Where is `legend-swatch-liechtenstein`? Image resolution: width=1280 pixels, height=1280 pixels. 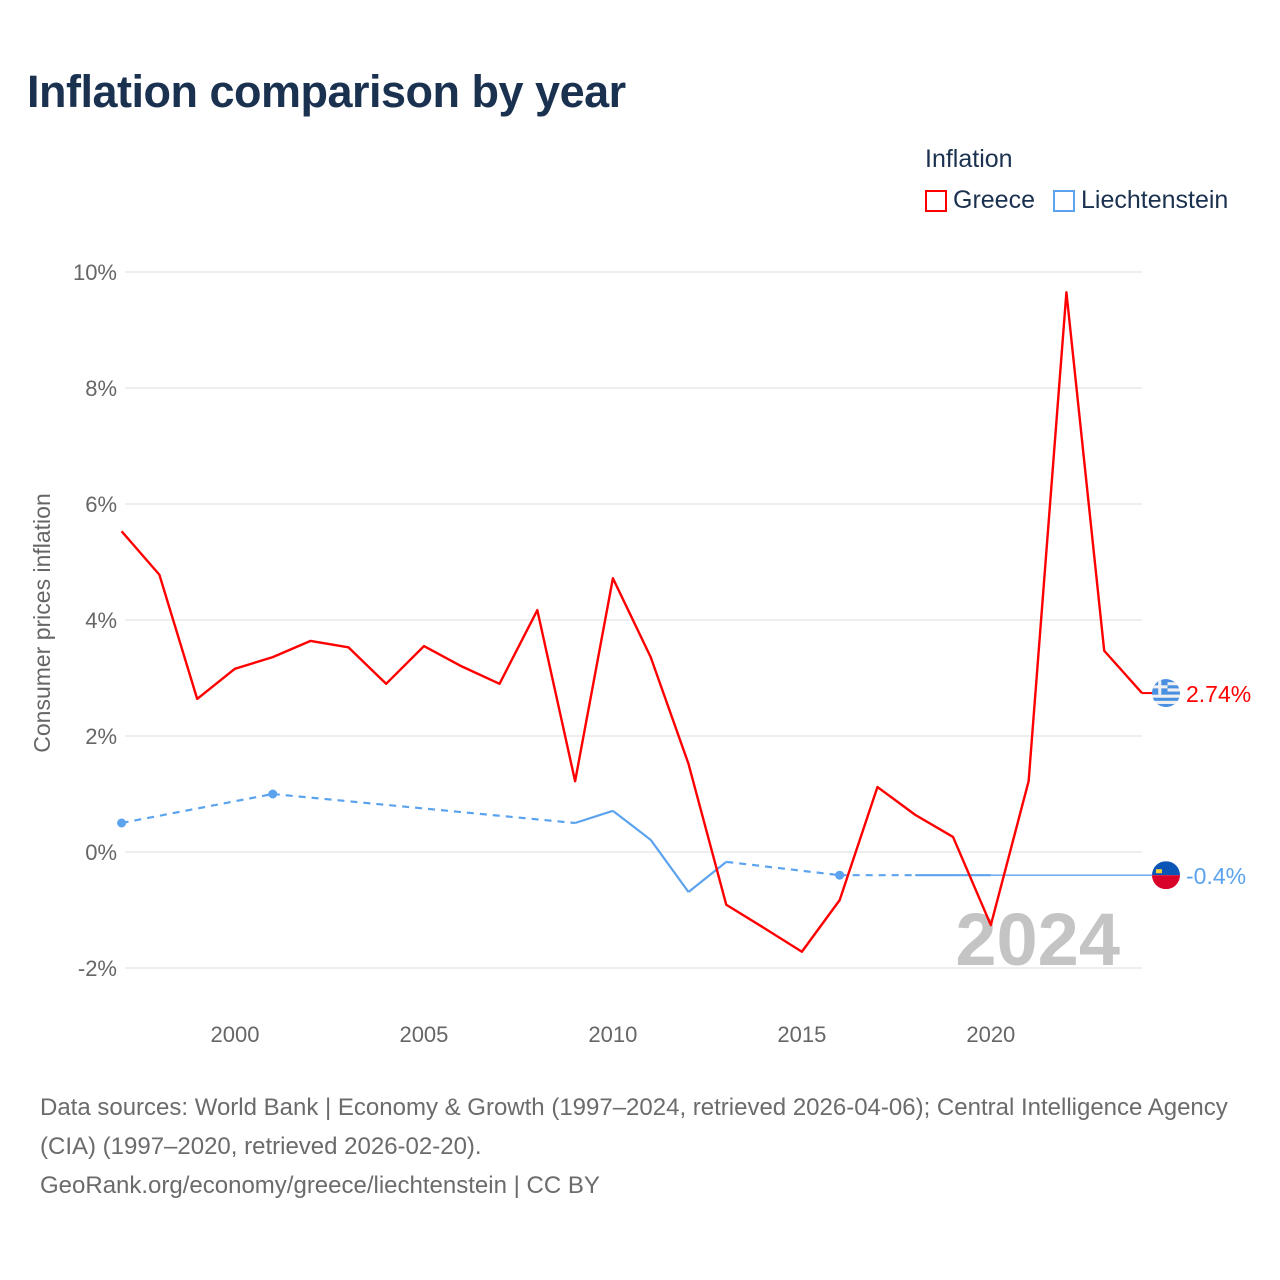
legend-swatch-liechtenstein is located at coordinates (1063, 200).